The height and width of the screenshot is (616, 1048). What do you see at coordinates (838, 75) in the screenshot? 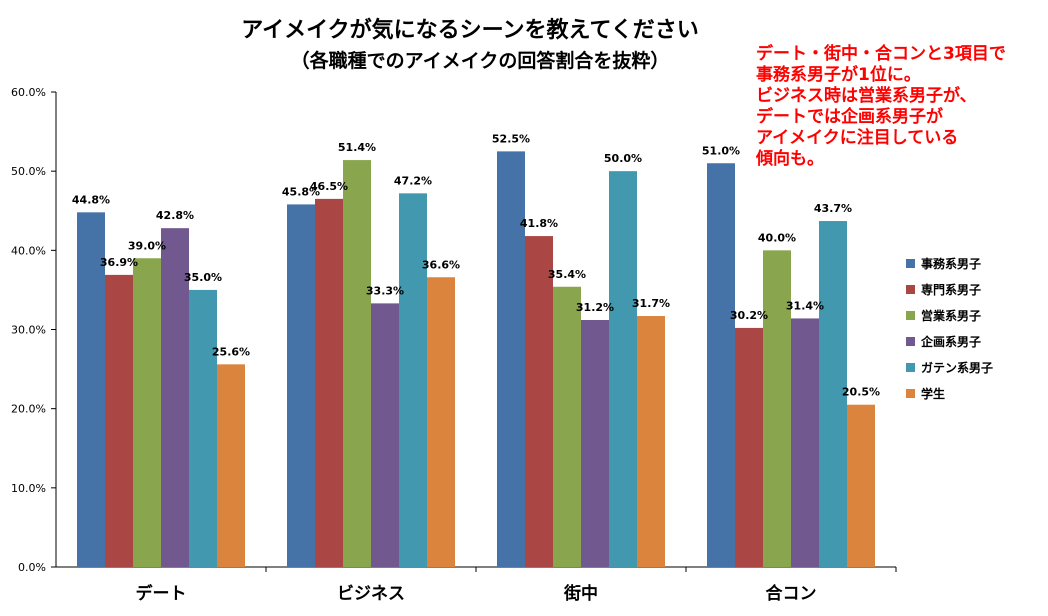
I see `annotation-line: 事務系男子が1位に。` at bounding box center [838, 75].